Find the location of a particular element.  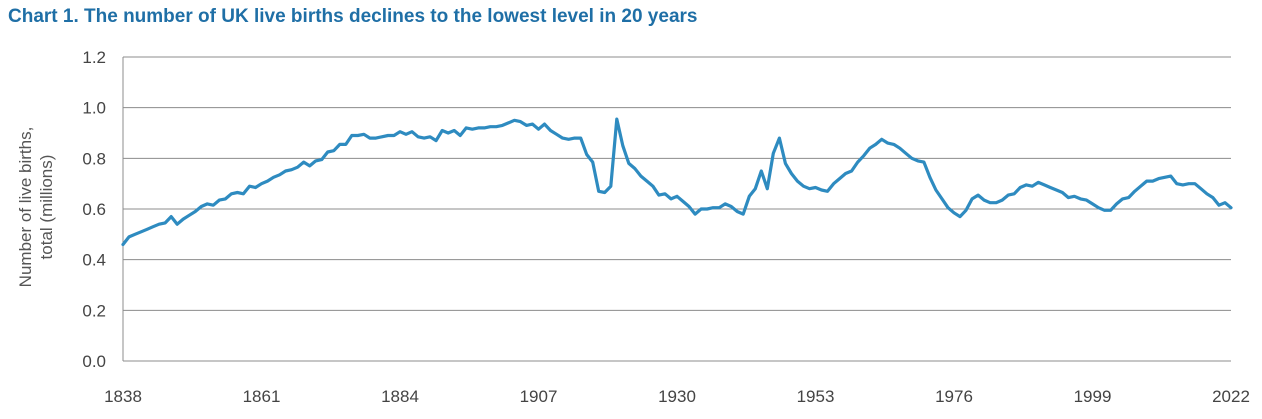

y-axis-ticks: 0.0 0.2 0.4 0.6 0.8 1.0 1.2 is located at coordinates (94, 209).